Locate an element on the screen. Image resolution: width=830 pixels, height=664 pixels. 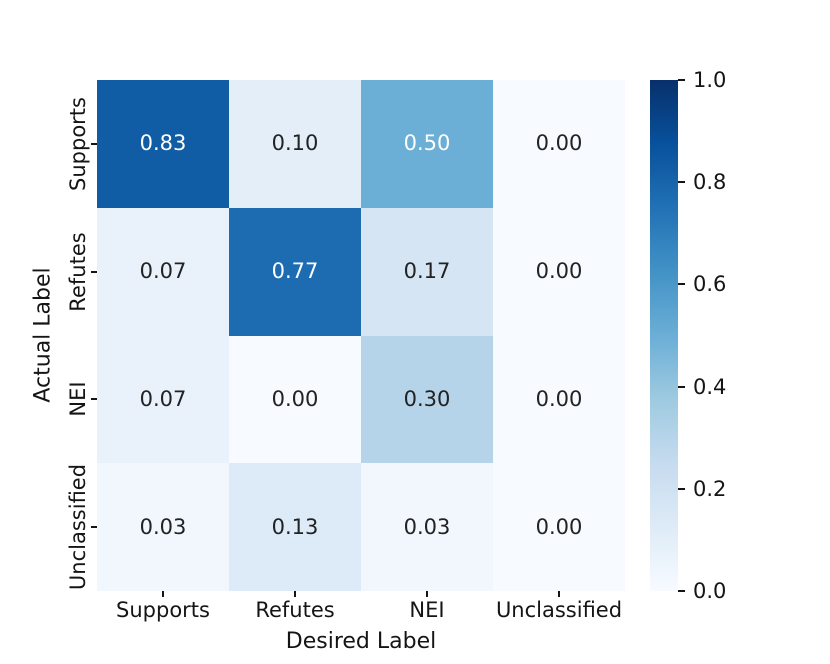
y-tick-mark-supports is located at coordinates (94, 143).